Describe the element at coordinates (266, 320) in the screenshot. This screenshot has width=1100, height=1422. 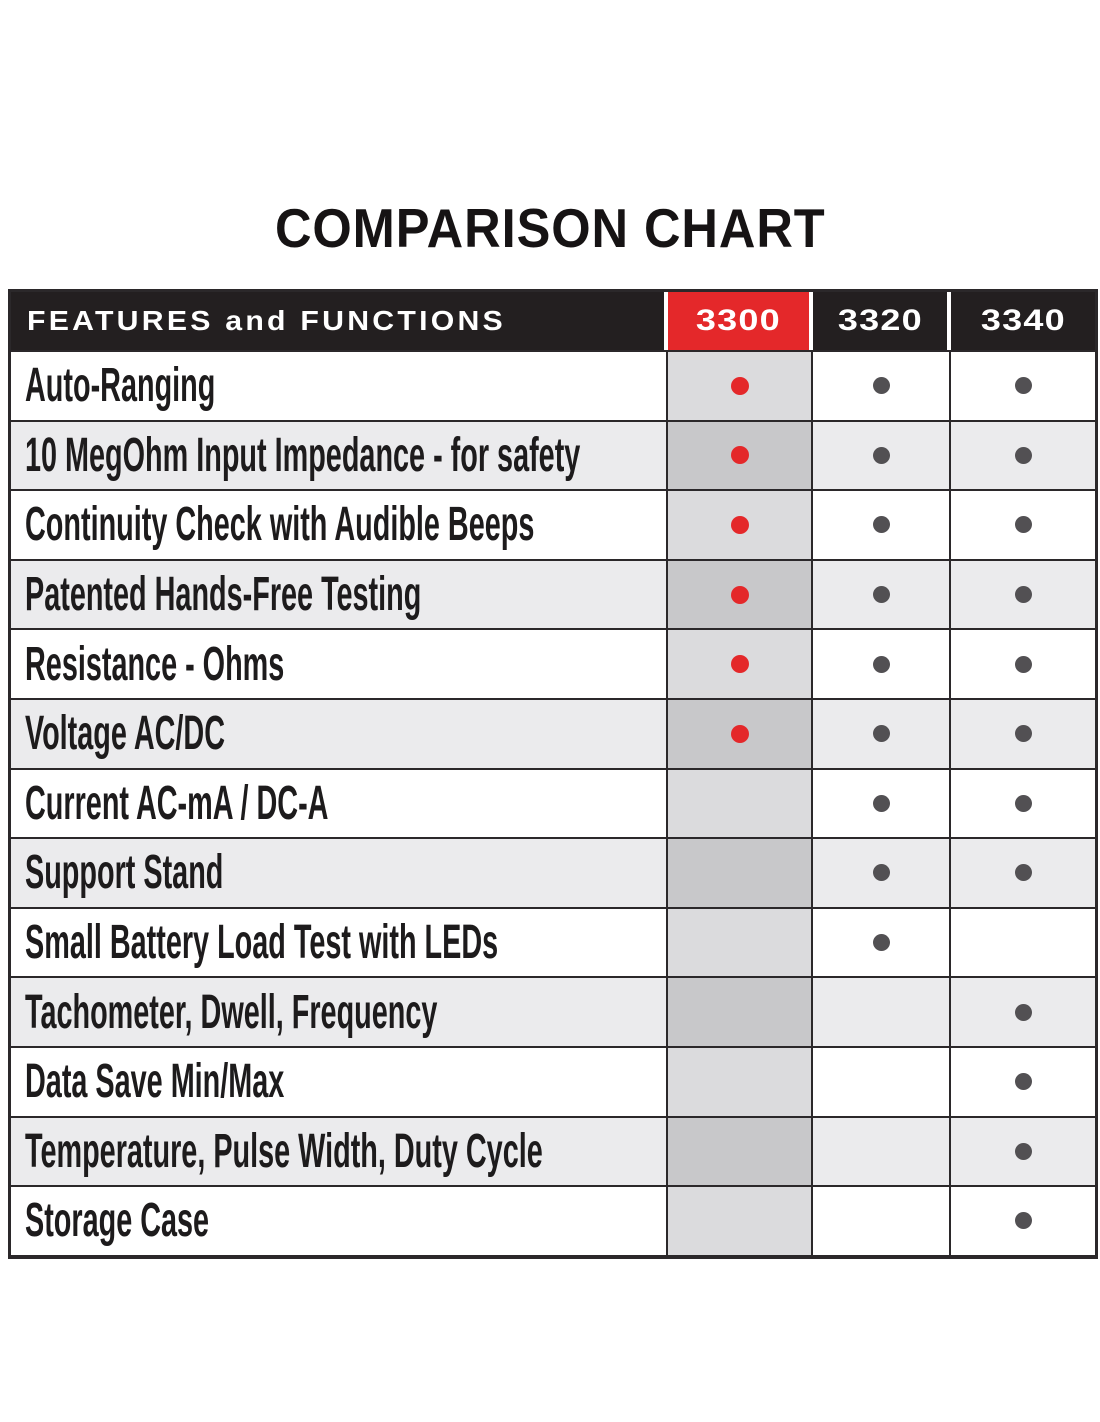
I see `features-header-label: FEATURES and FUNCTIONS` at that location.